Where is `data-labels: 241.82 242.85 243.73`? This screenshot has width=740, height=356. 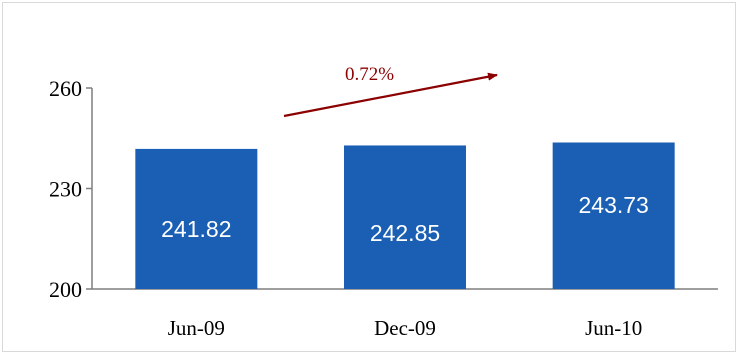
data-labels: 241.82 242.85 243.73 is located at coordinates (405, 219).